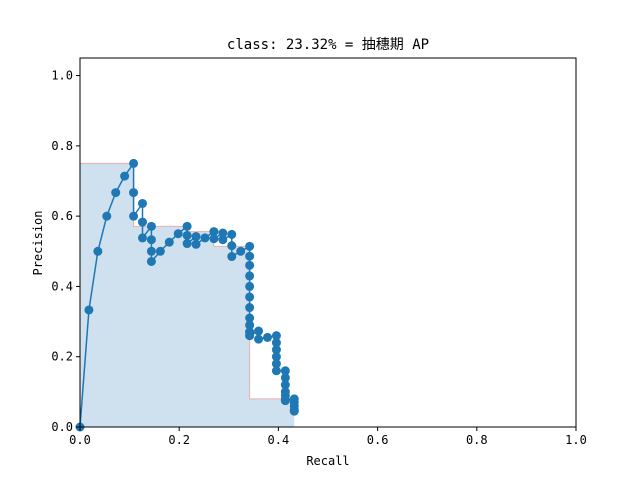  Describe the element at coordinates (378, 440) in the screenshot. I see `x-tick-label: 0.6` at that location.